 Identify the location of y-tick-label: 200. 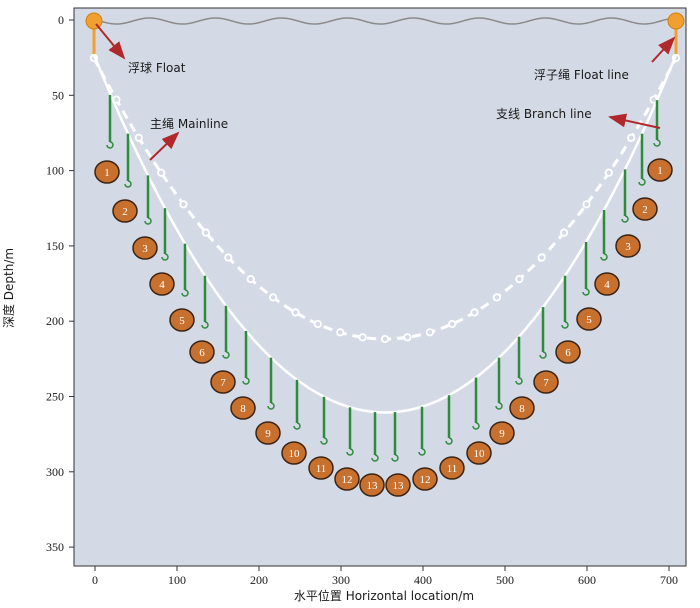
(55, 321).